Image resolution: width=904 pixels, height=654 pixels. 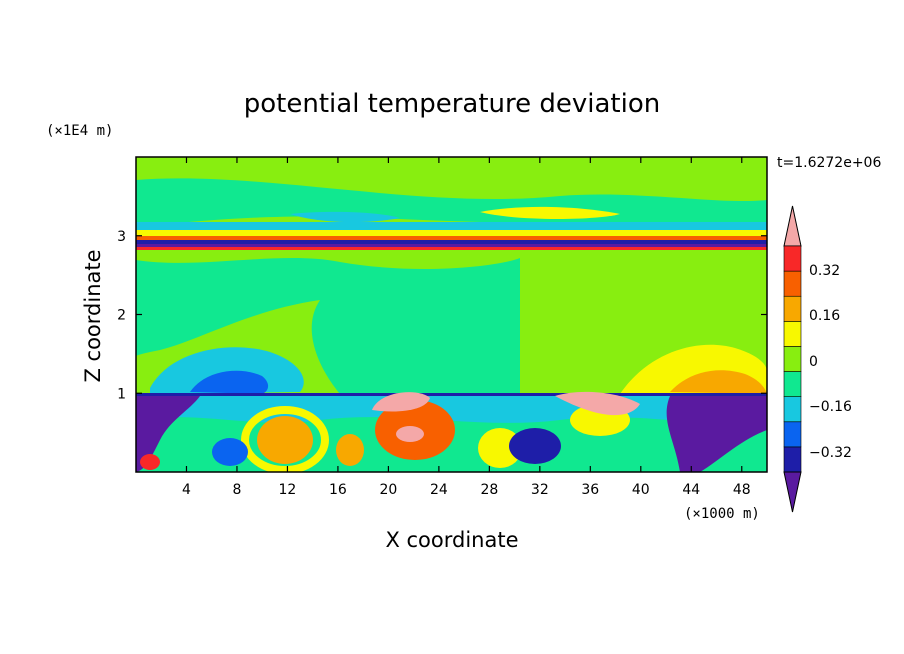 I want to click on colorbar-label: −0.32, so click(x=830, y=453).